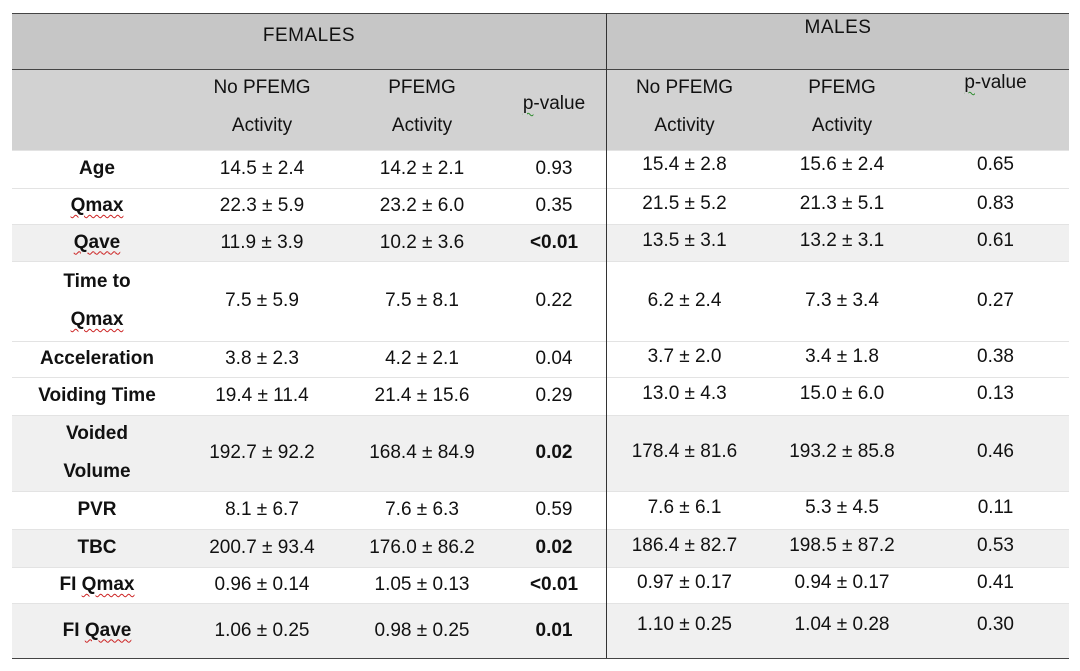 This screenshot has height=671, width=1080. What do you see at coordinates (842, 545) in the screenshot?
I see `cell-m-pf: 198.5 ± 87.2` at bounding box center [842, 545].